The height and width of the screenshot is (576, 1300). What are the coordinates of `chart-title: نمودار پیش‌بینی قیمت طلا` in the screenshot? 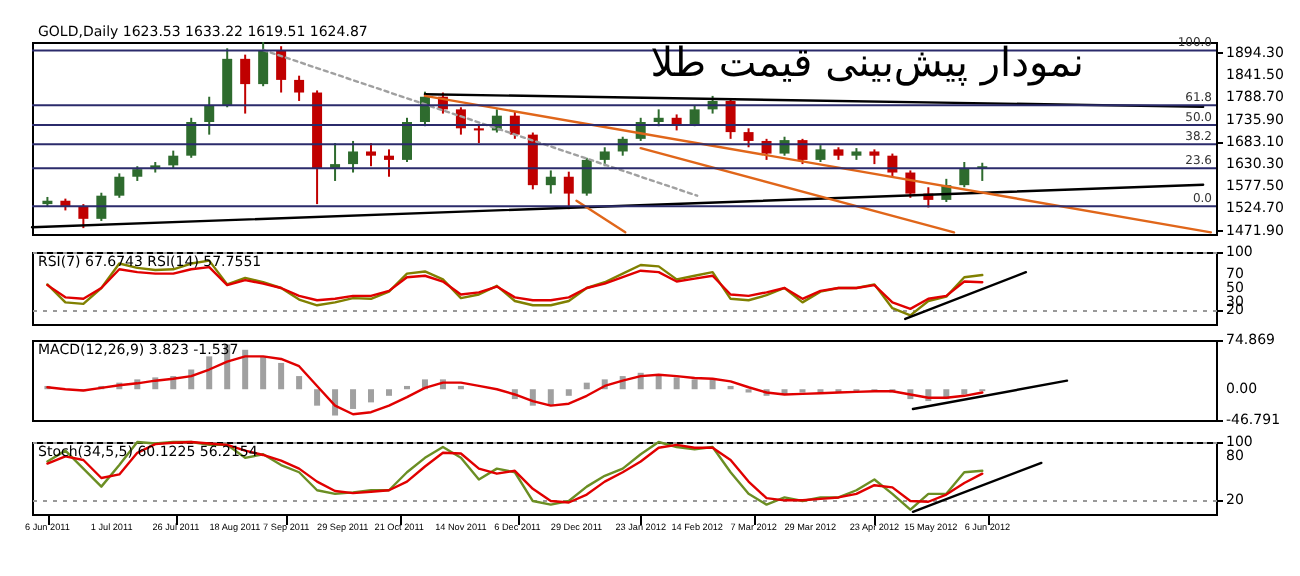 It's located at (867, 62).